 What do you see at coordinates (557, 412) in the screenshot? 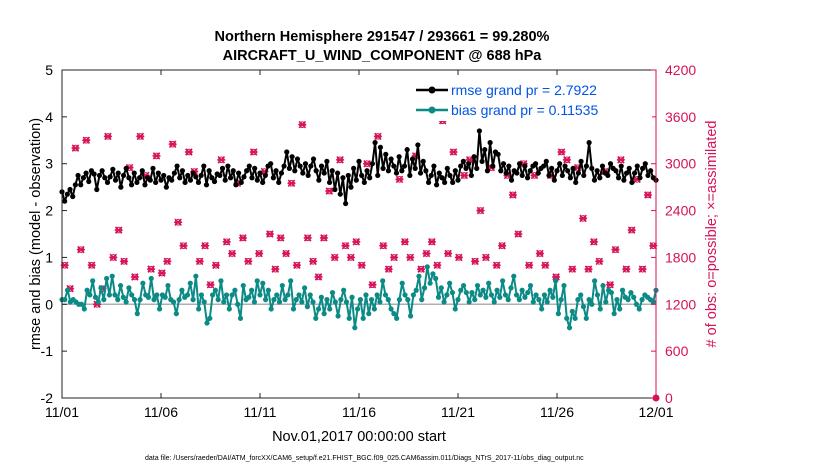
I see `x-tick-label: 11/26` at bounding box center [557, 412].